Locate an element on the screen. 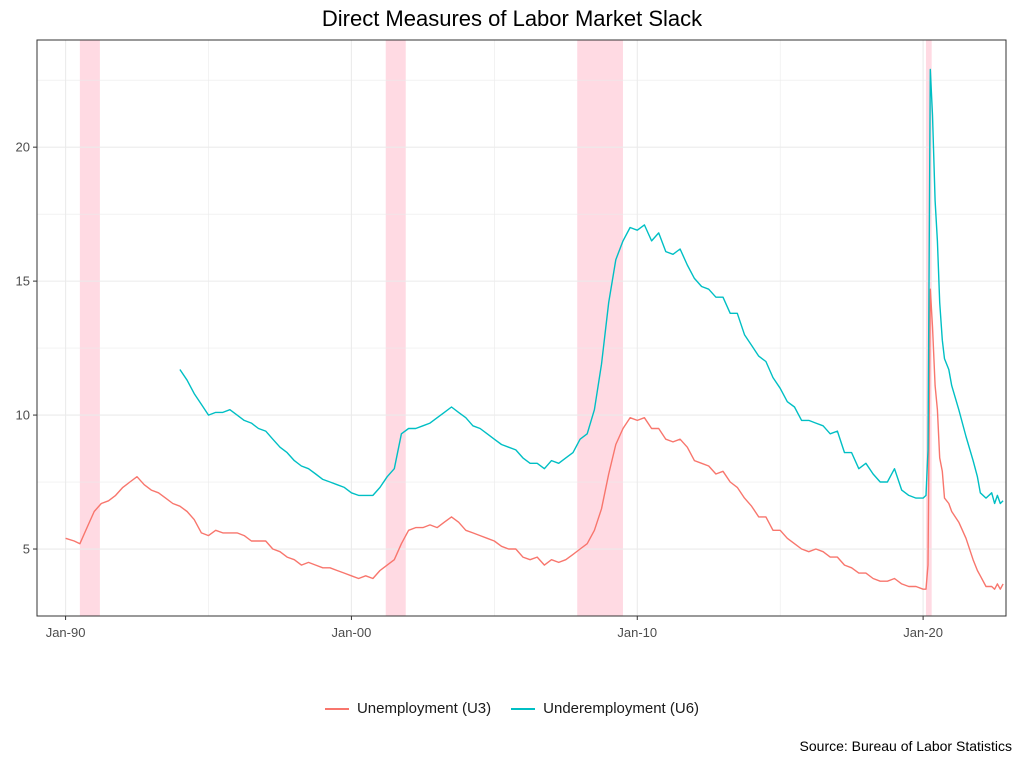 This screenshot has width=1024, height=768. legend-key-u3 is located at coordinates (336, 708).